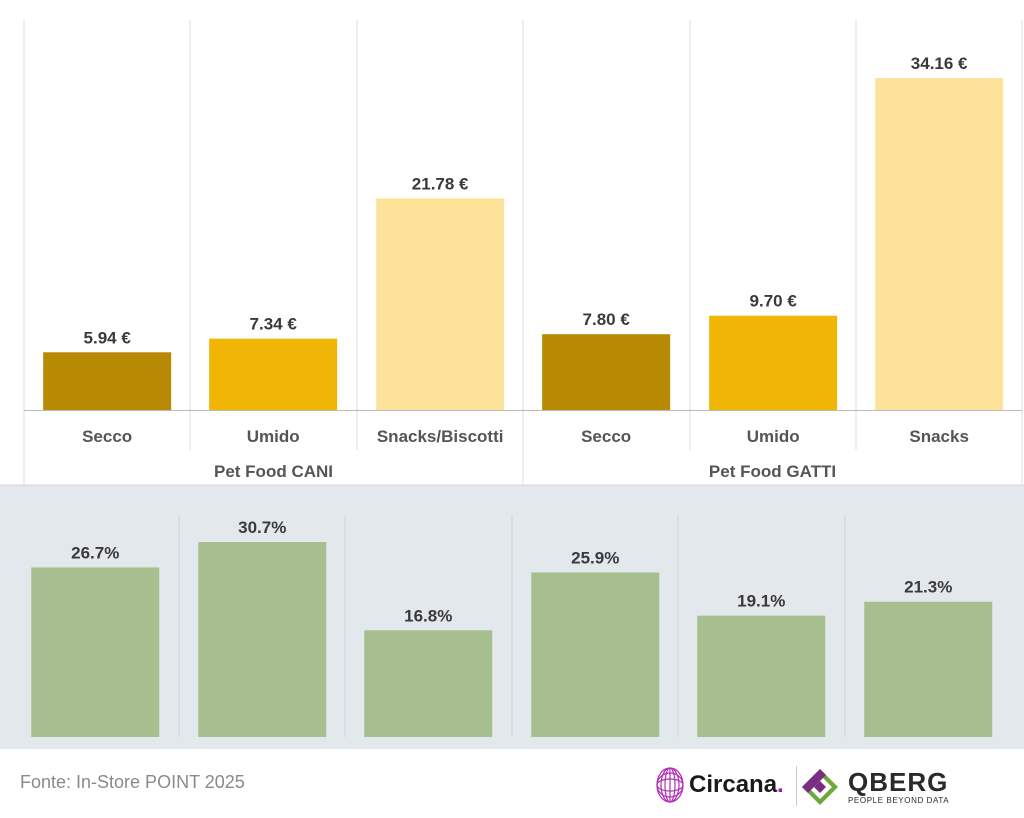 The height and width of the screenshot is (818, 1024). What do you see at coordinates (440, 183) in the screenshot?
I see `top-value-label: 21.78 €` at bounding box center [440, 183].